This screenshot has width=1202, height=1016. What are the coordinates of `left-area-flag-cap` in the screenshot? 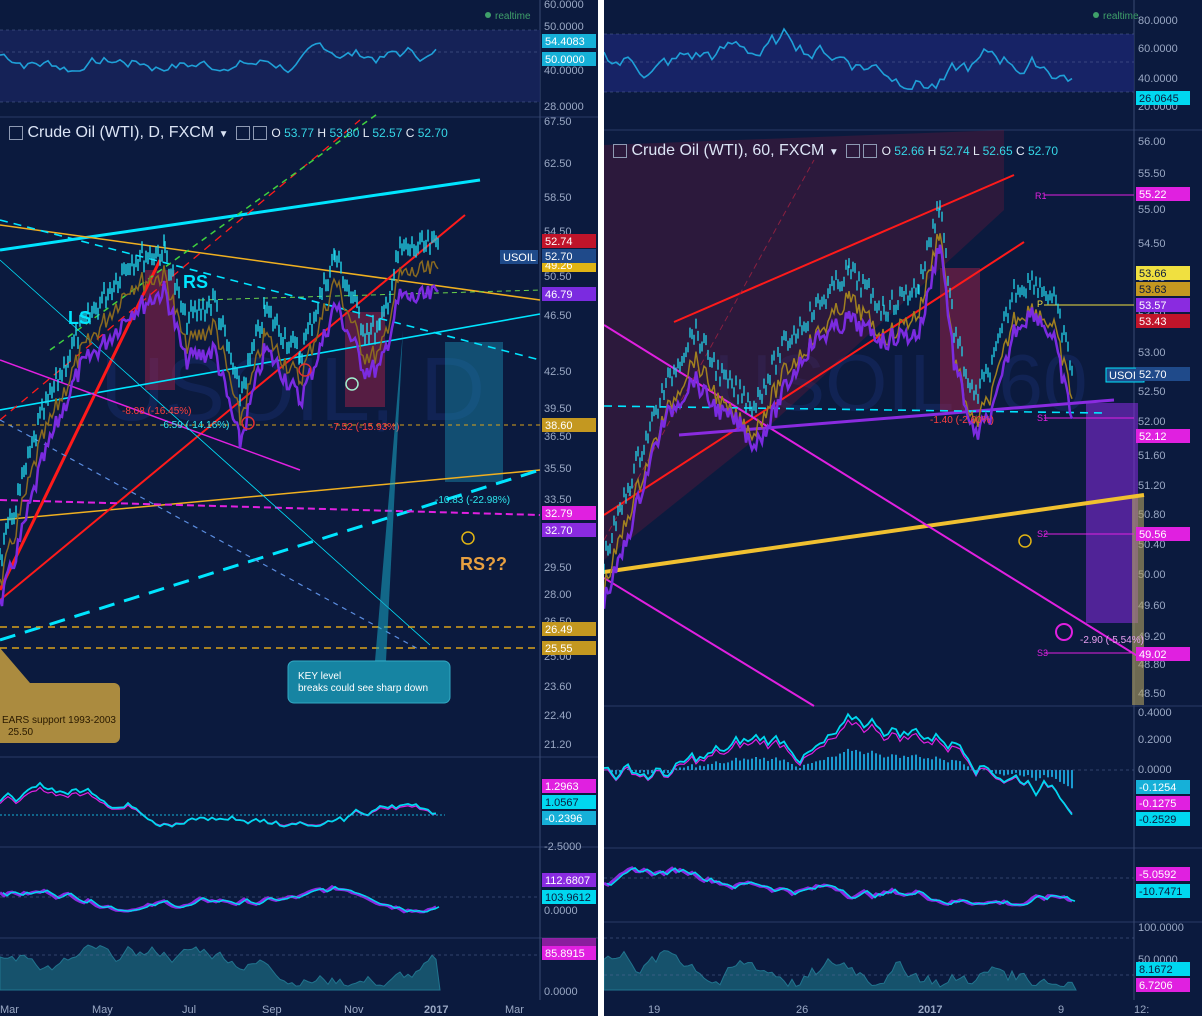 It's located at (569, 943).